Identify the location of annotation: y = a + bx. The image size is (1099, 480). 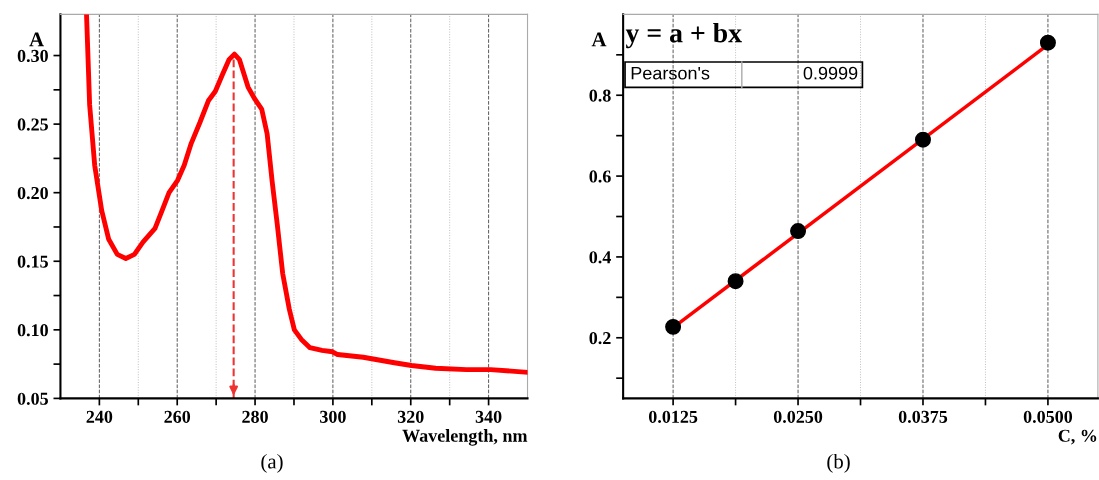
(683, 35).